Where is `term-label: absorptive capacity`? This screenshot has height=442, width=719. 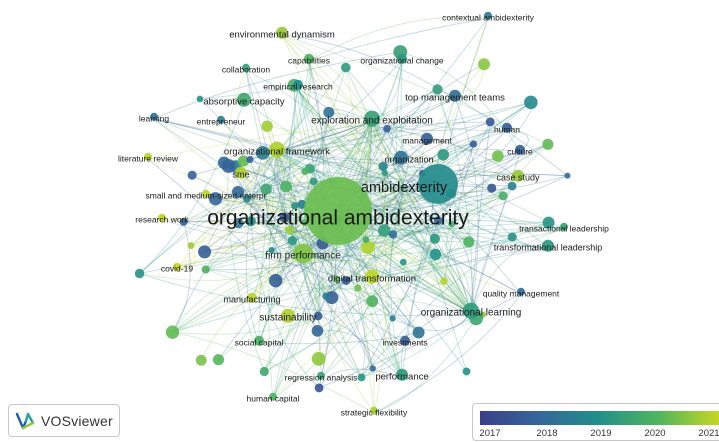
term-label: absorptive capacity is located at coordinates (244, 102).